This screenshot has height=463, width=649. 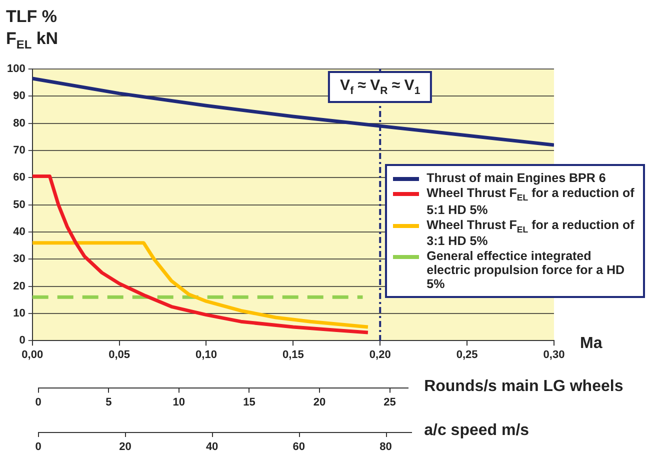 What do you see at coordinates (319, 402) in the screenshot?
I see `x2-tick-label: 20` at bounding box center [319, 402].